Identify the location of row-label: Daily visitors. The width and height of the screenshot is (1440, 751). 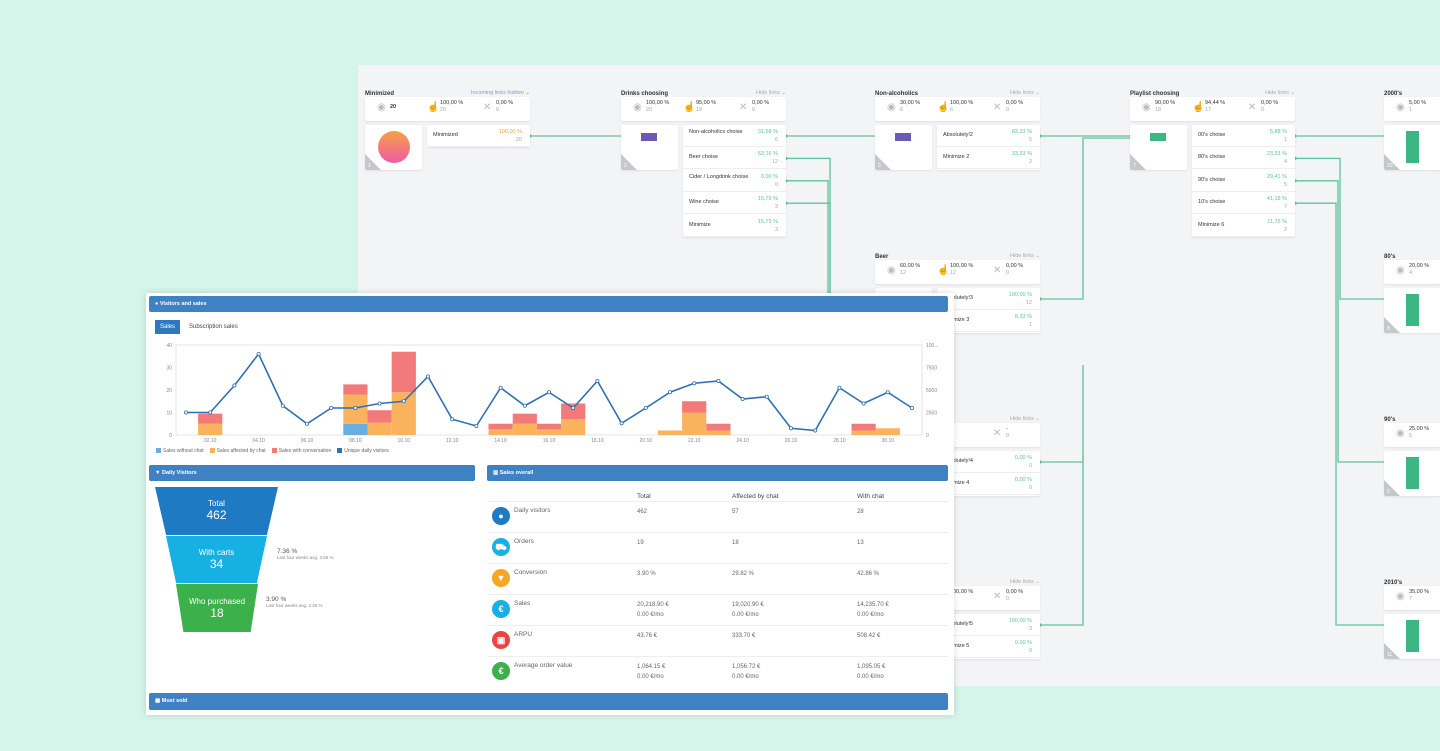
(532, 510).